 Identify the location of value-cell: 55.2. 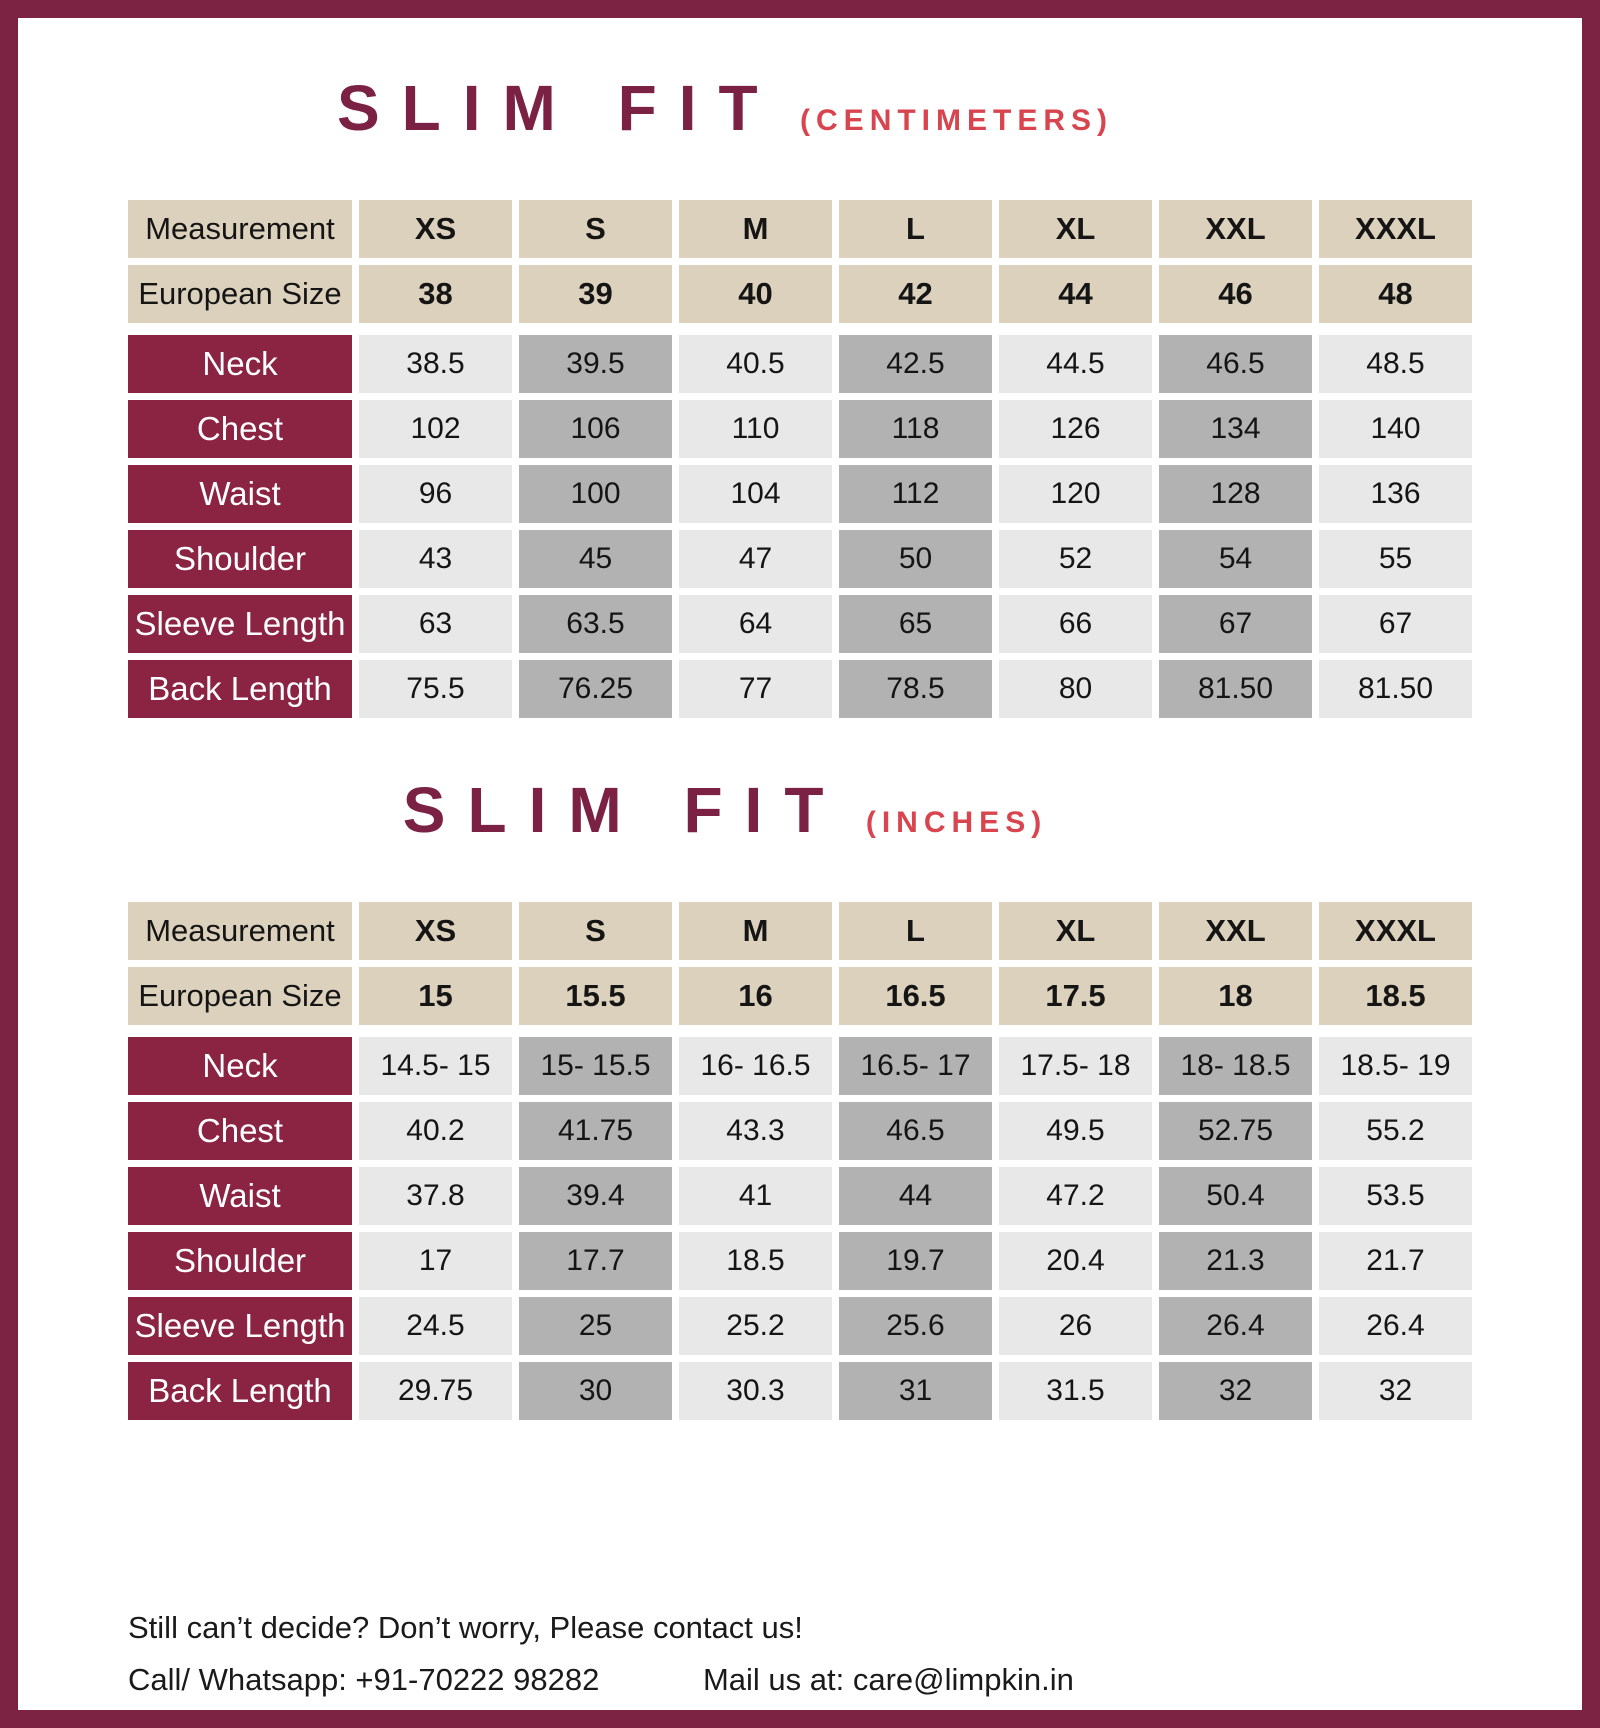
(1395, 1131).